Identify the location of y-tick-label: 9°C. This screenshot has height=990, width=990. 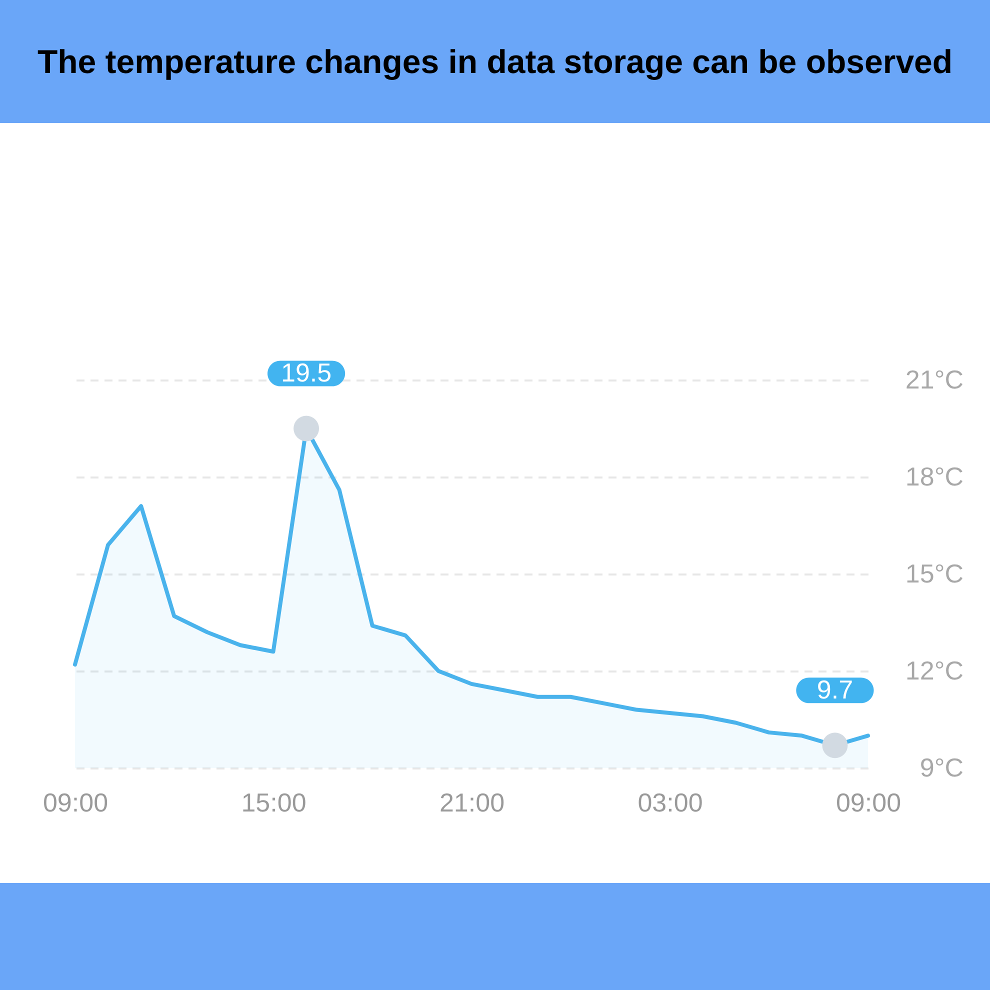
(942, 767).